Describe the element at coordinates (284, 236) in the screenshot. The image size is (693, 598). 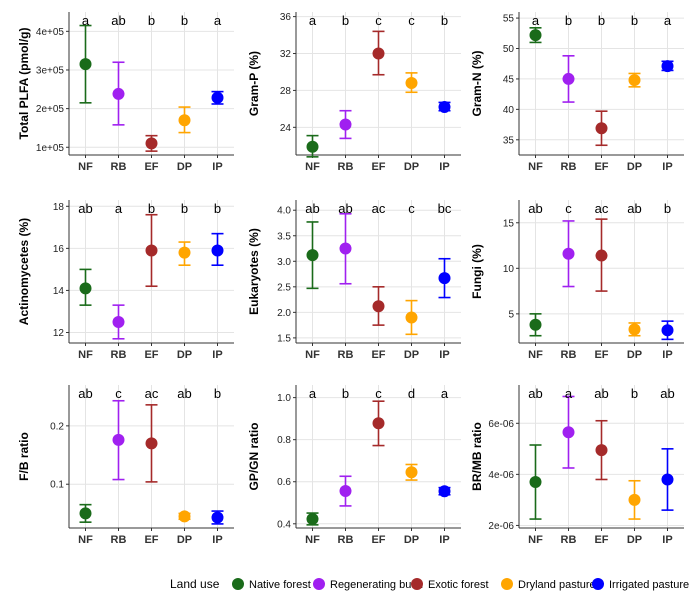
I see `y-tick-label: 3.5` at that location.